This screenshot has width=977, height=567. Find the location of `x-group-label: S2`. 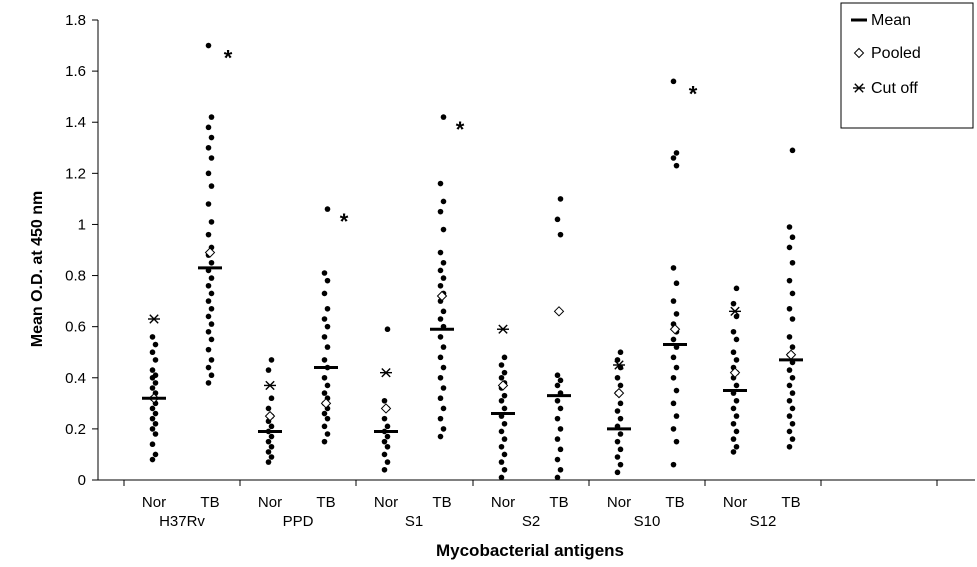

x-group-label: S2 is located at coordinates (531, 521).